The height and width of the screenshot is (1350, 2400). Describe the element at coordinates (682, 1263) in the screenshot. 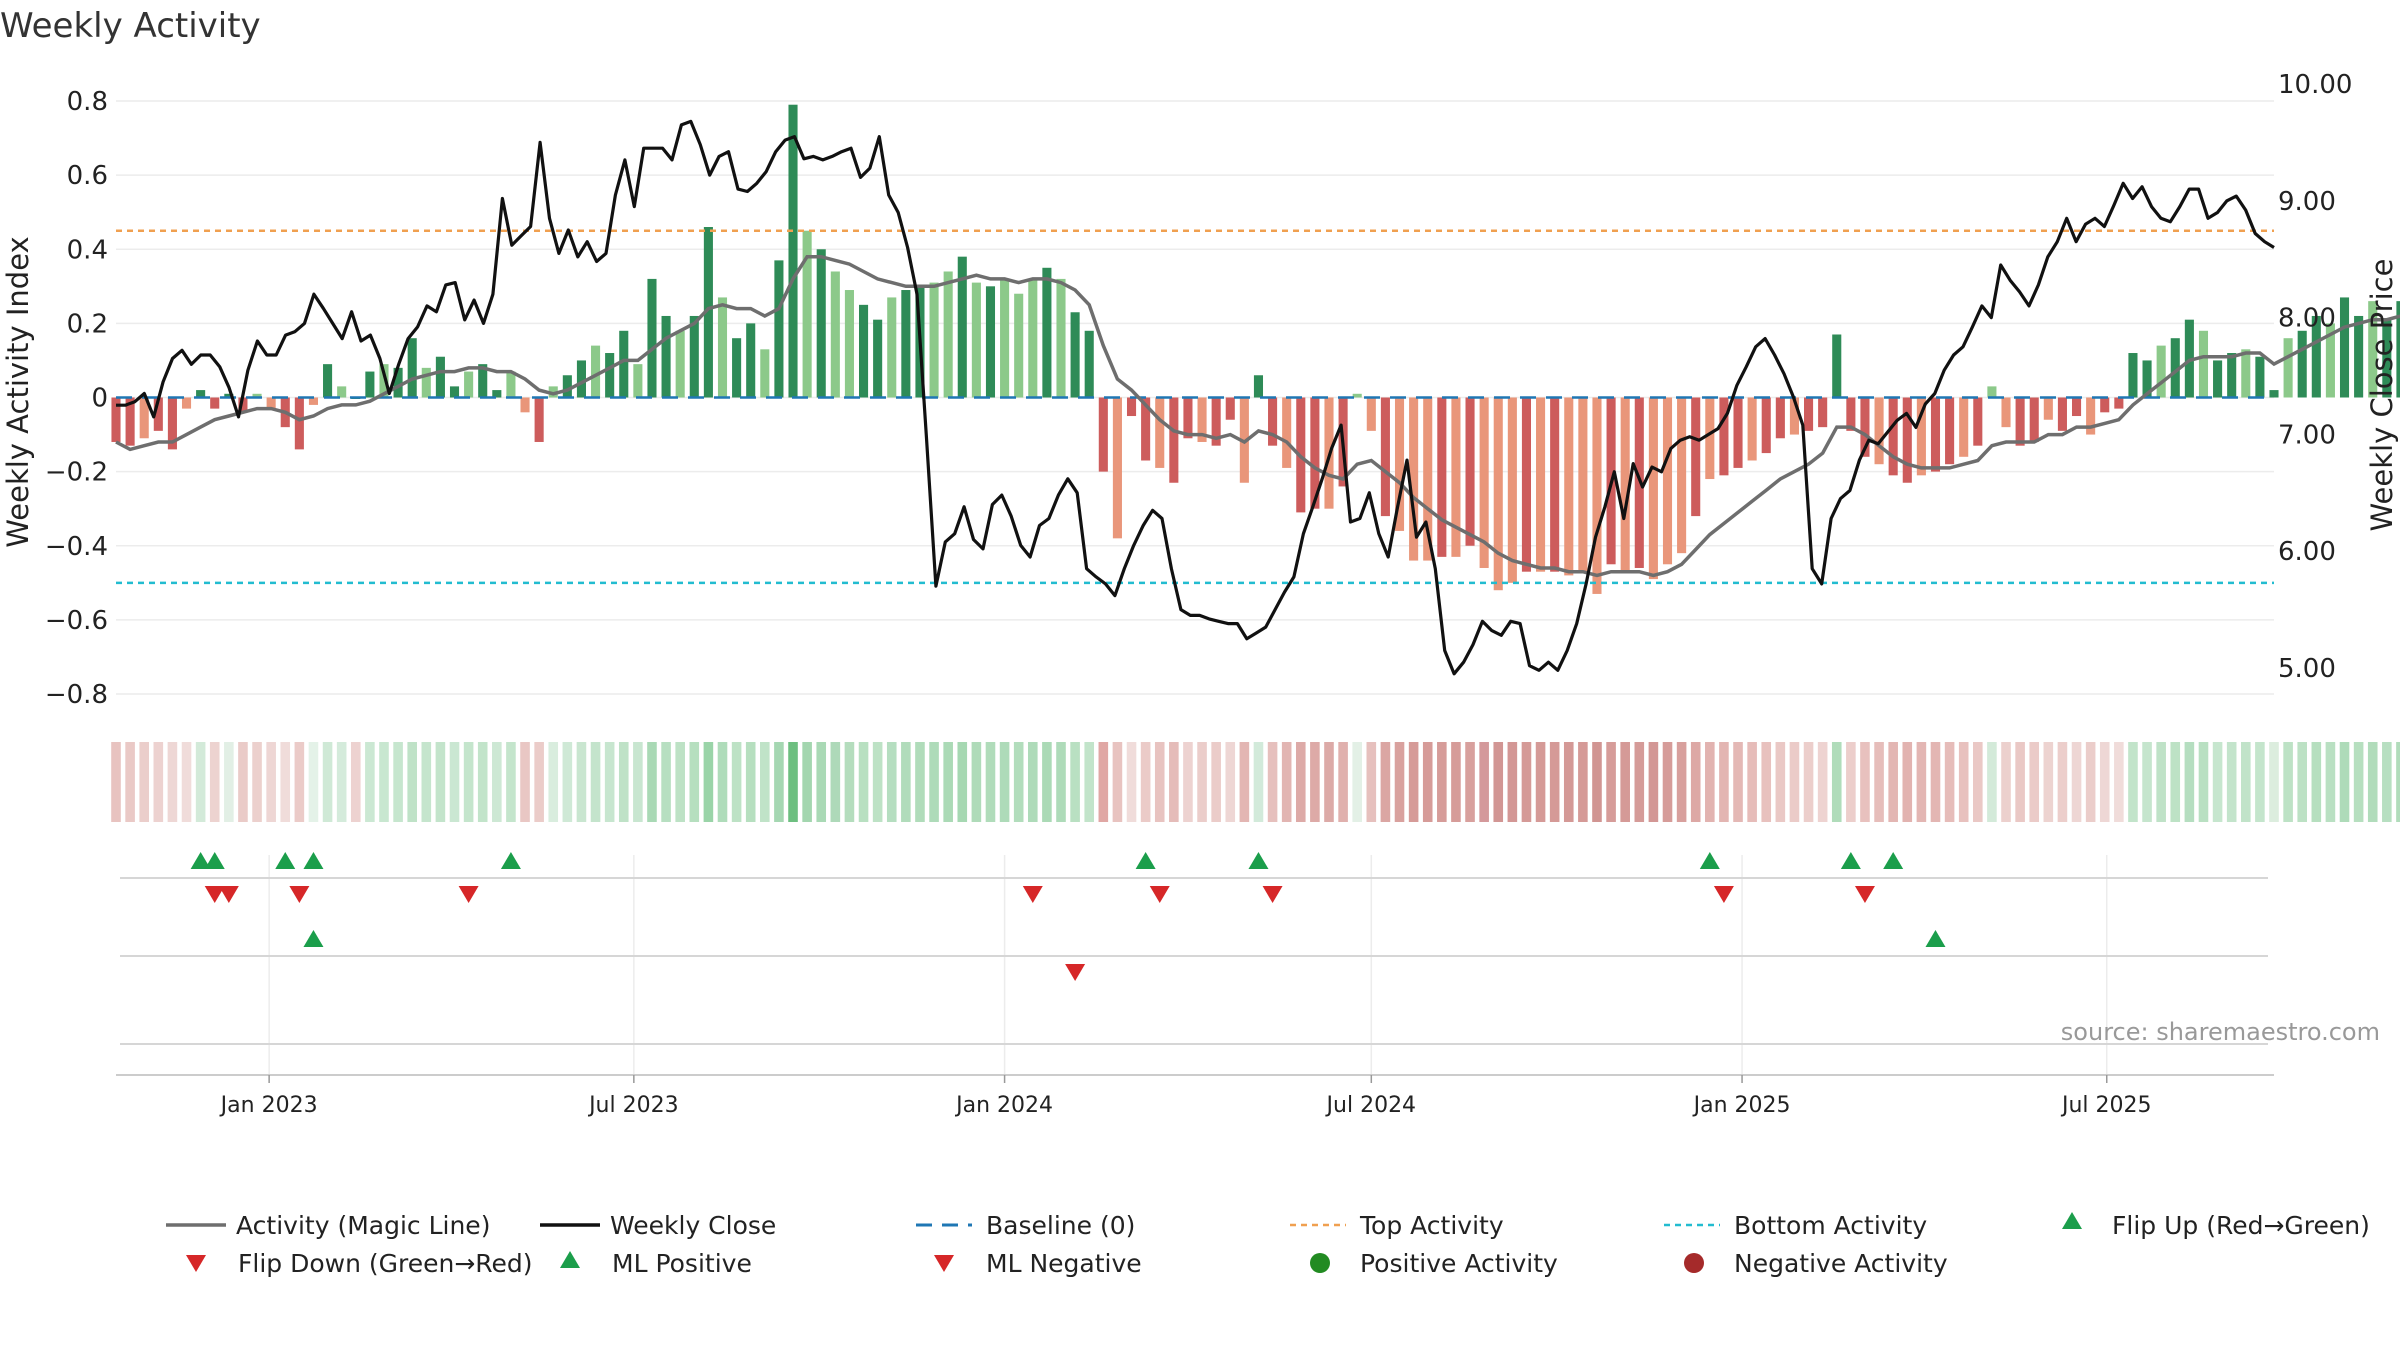

I see `legend-label: ML Positive` at that location.